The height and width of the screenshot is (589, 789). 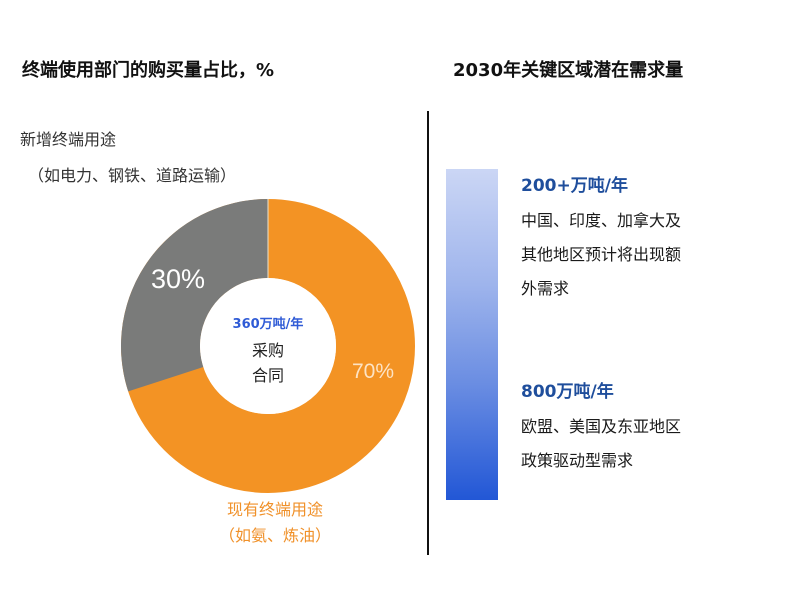 What do you see at coordinates (428, 333) in the screenshot?
I see `panel-divider` at bounding box center [428, 333].